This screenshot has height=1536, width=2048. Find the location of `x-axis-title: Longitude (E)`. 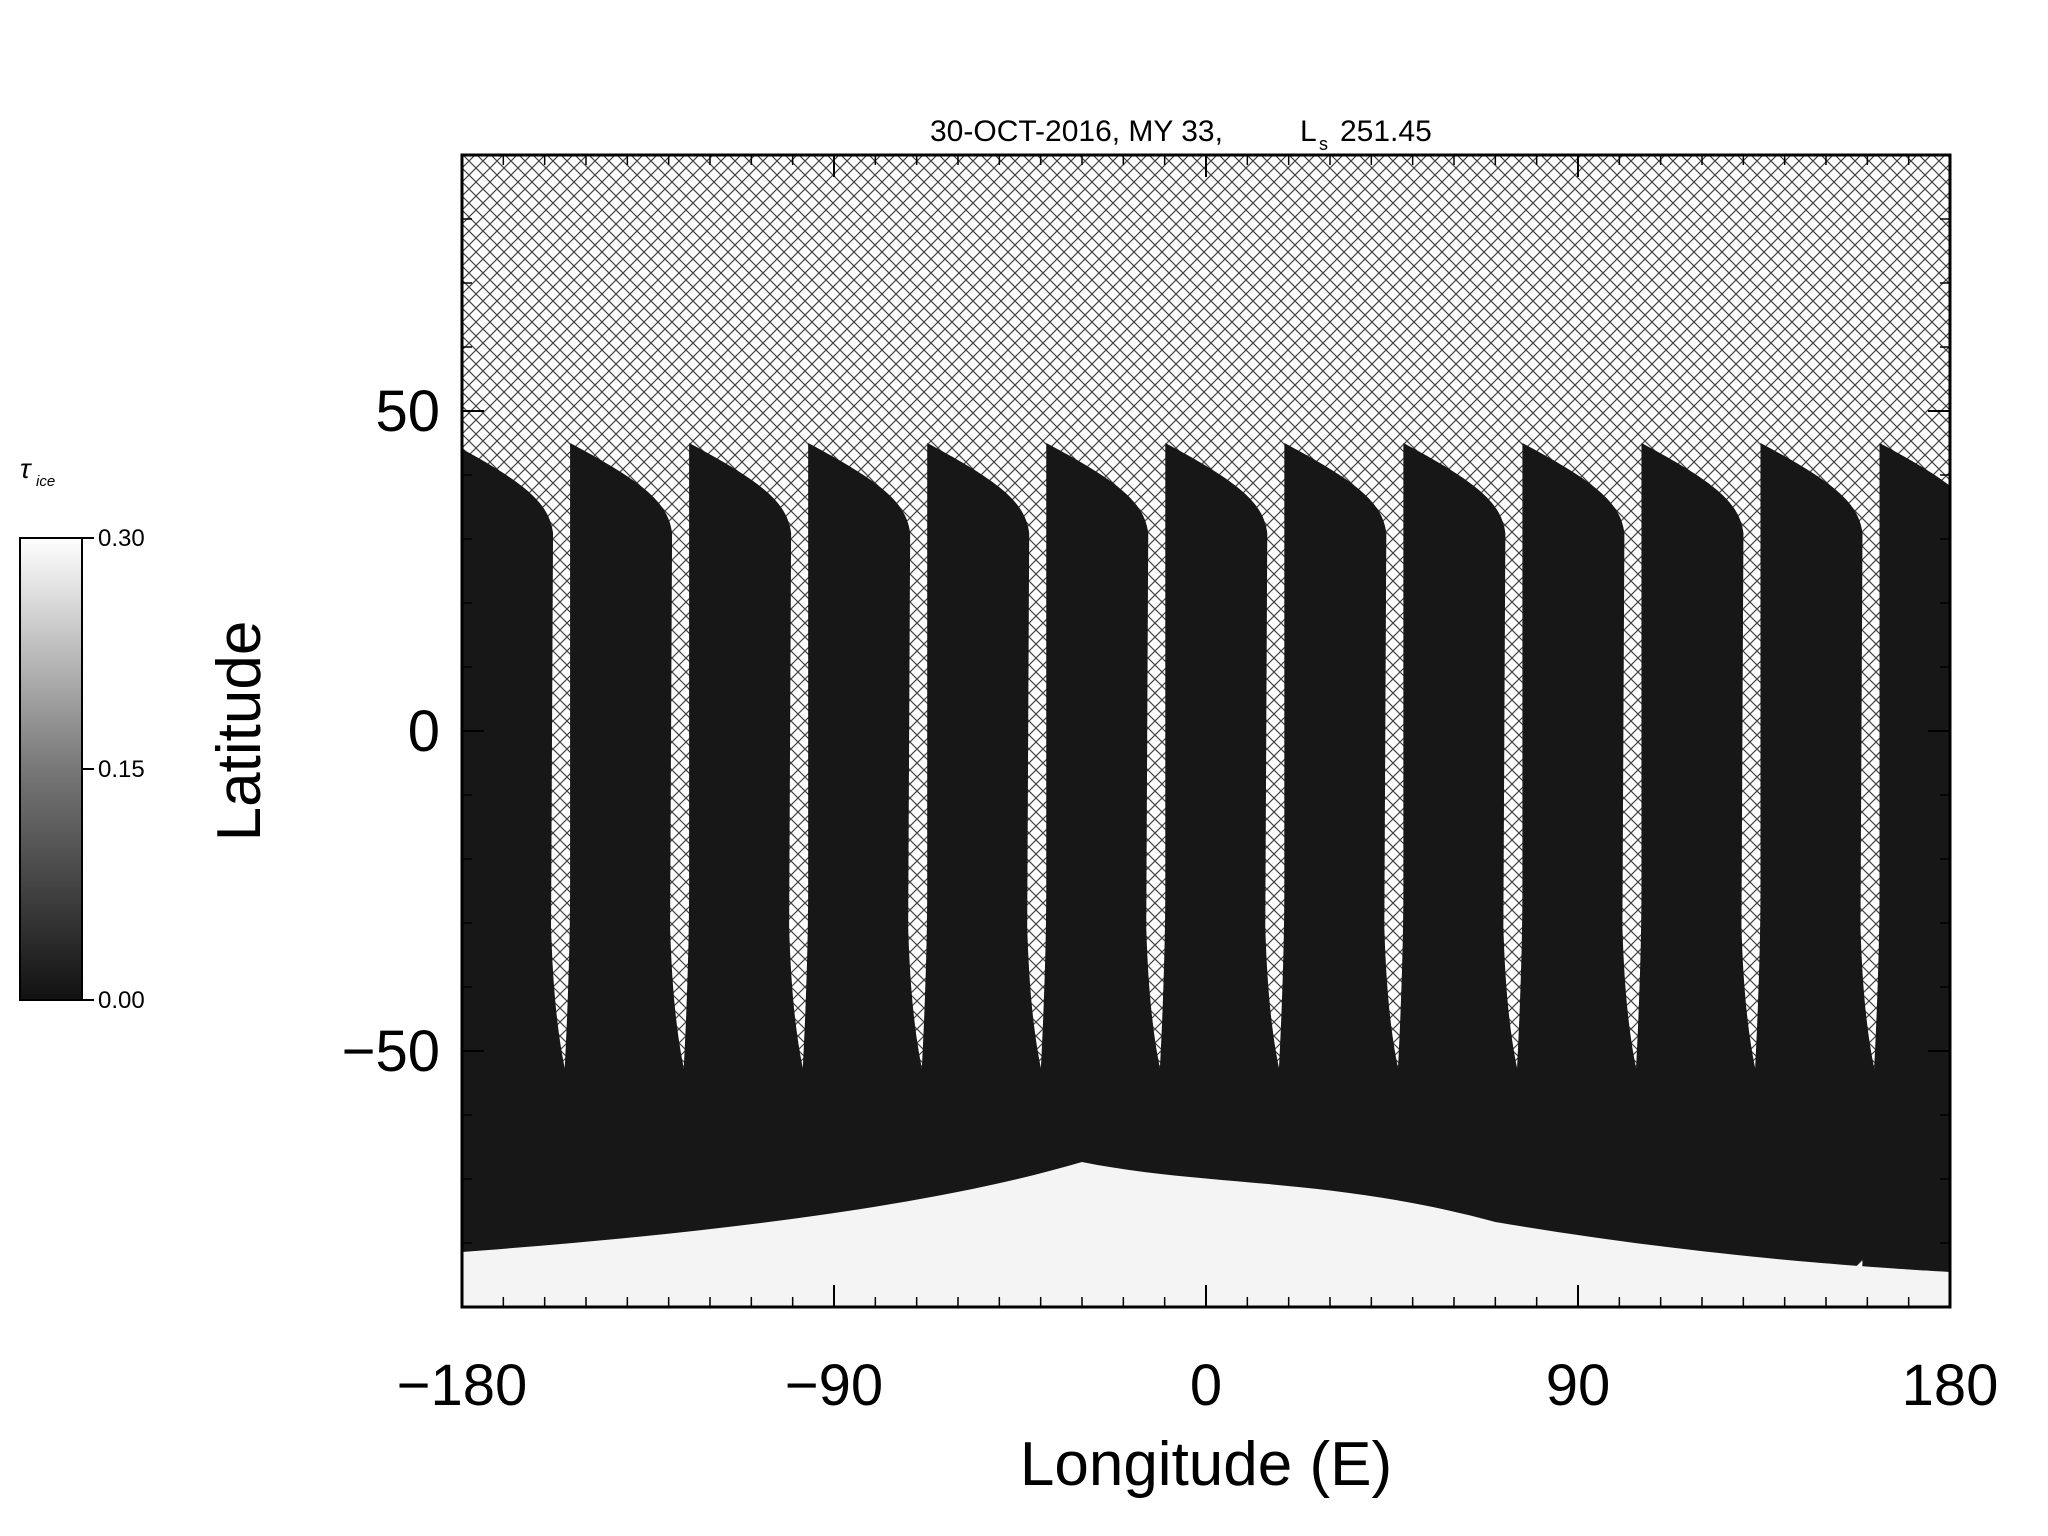

x-axis-title: Longitude (E) is located at coordinates (1206, 1464).